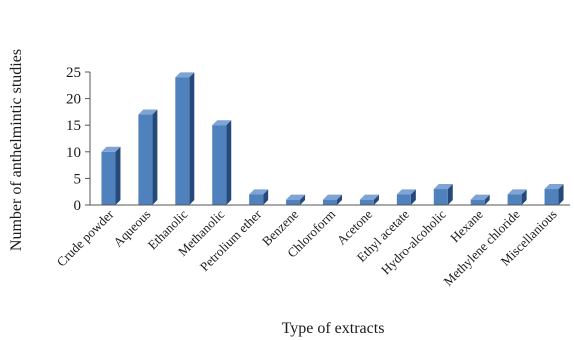 The image size is (574, 340). I want to click on y-axis-ticks: 0 5 10 15 20 25, so click(78, 139).